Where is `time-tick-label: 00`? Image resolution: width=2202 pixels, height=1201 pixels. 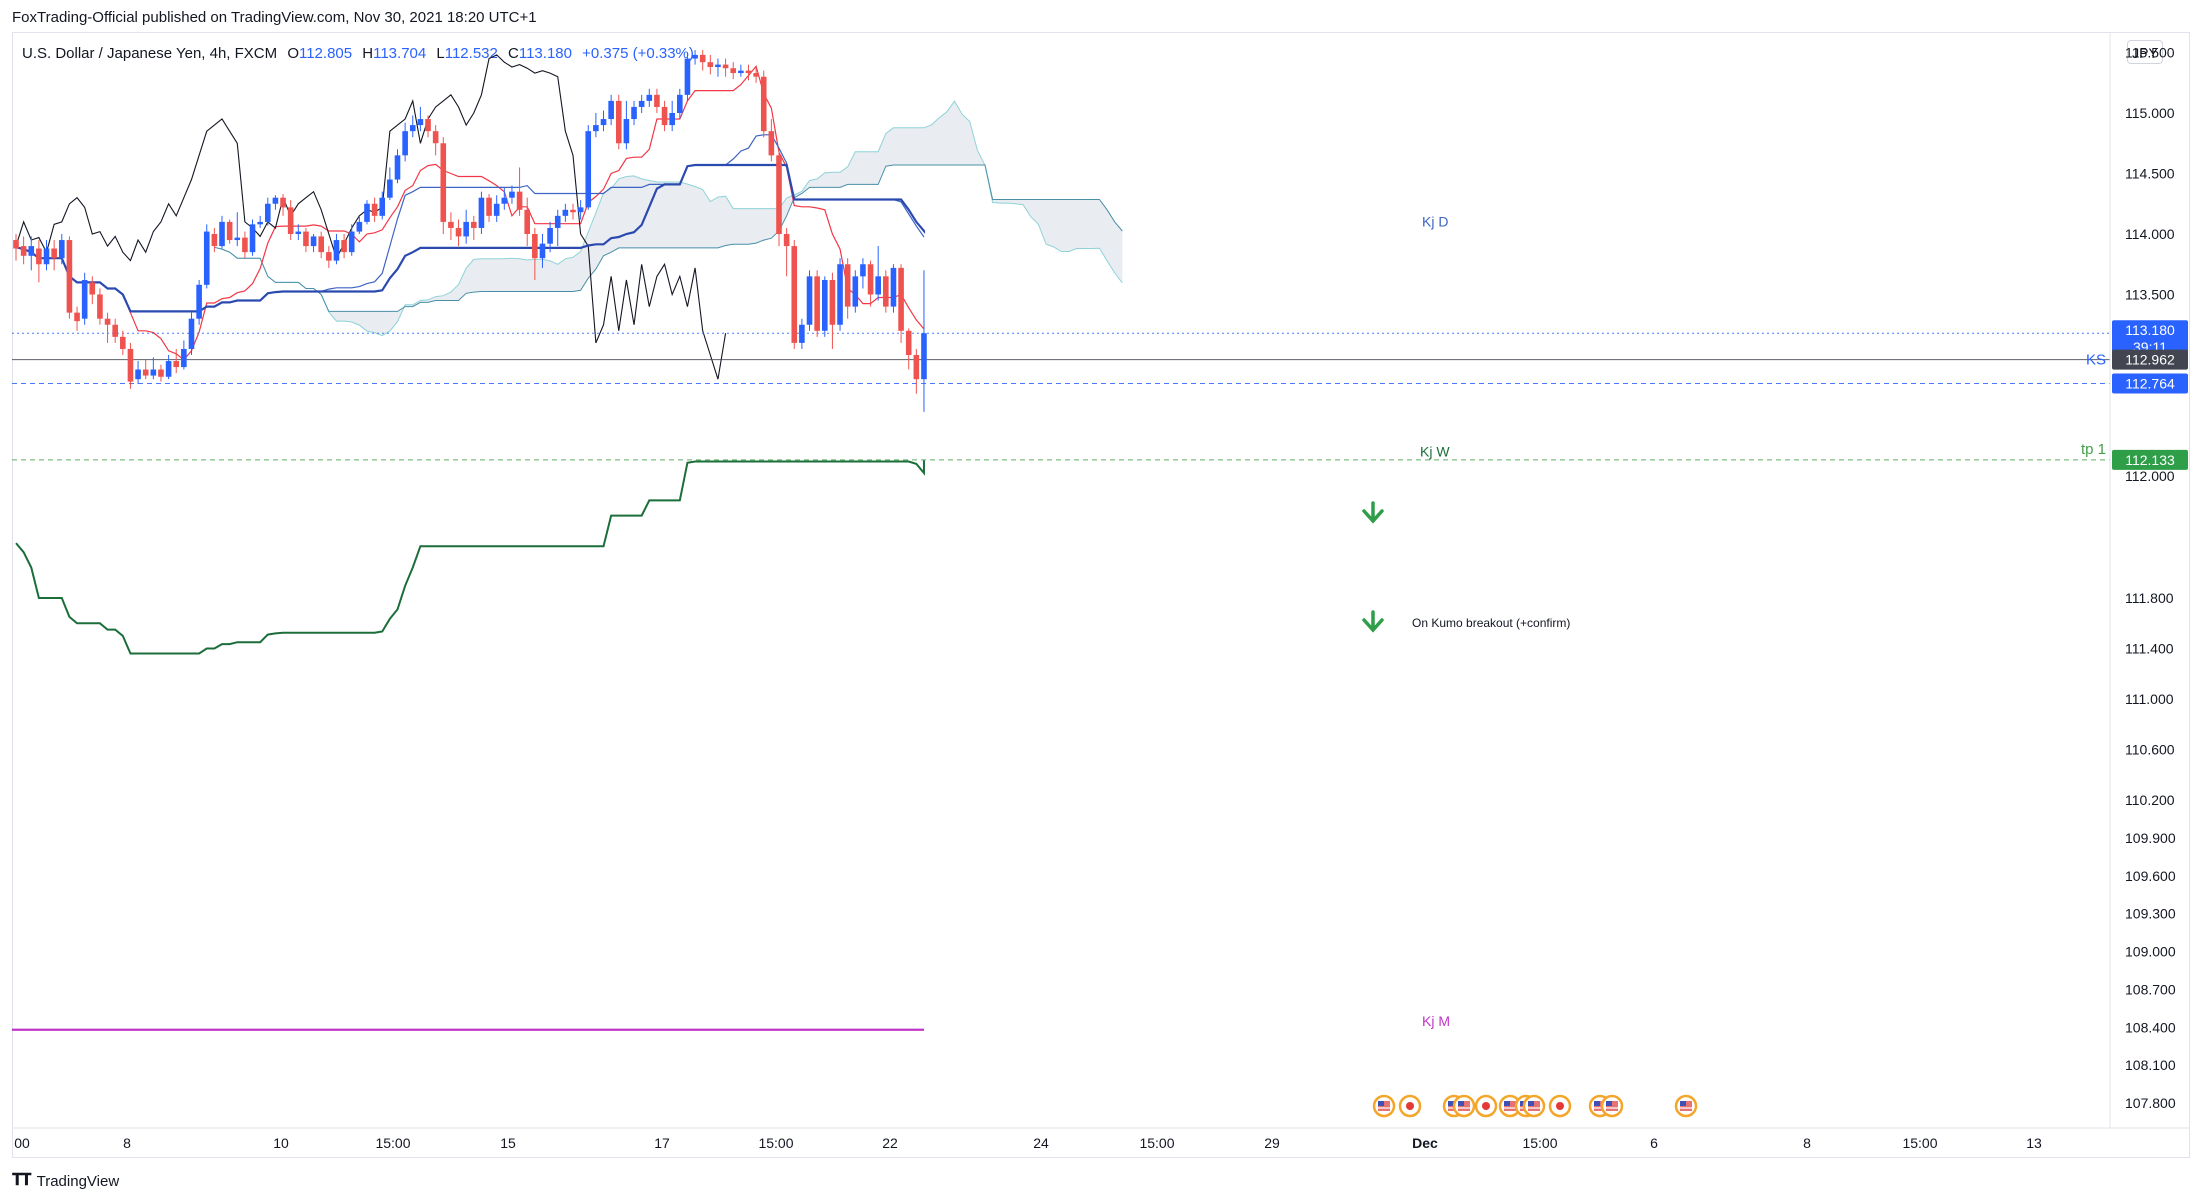
time-tick-label: 00 is located at coordinates (22, 1143).